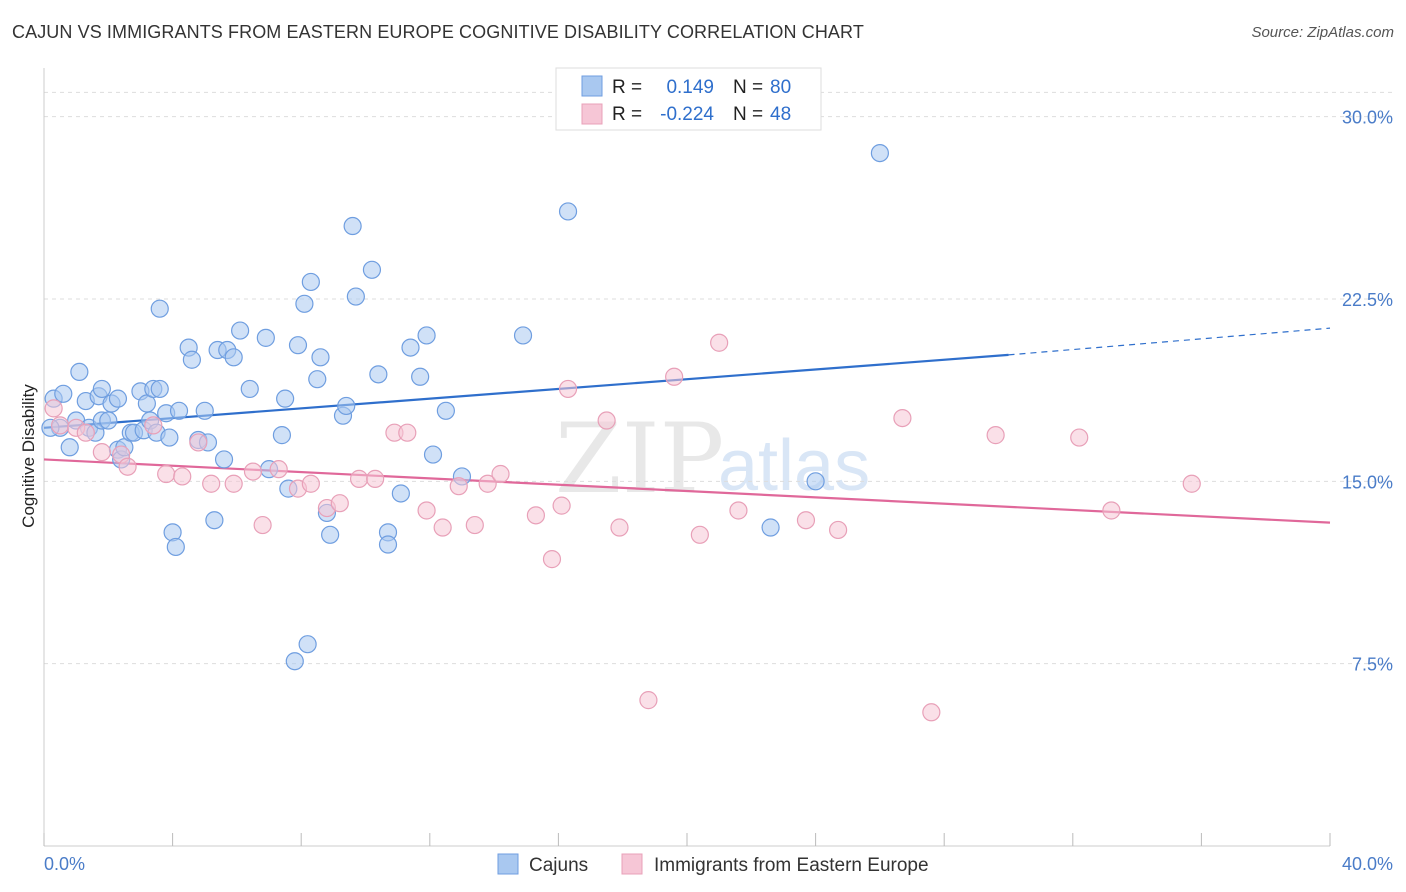 The width and height of the screenshot is (1406, 892). I want to click on watermark-atlas: atlas, so click(794, 466).